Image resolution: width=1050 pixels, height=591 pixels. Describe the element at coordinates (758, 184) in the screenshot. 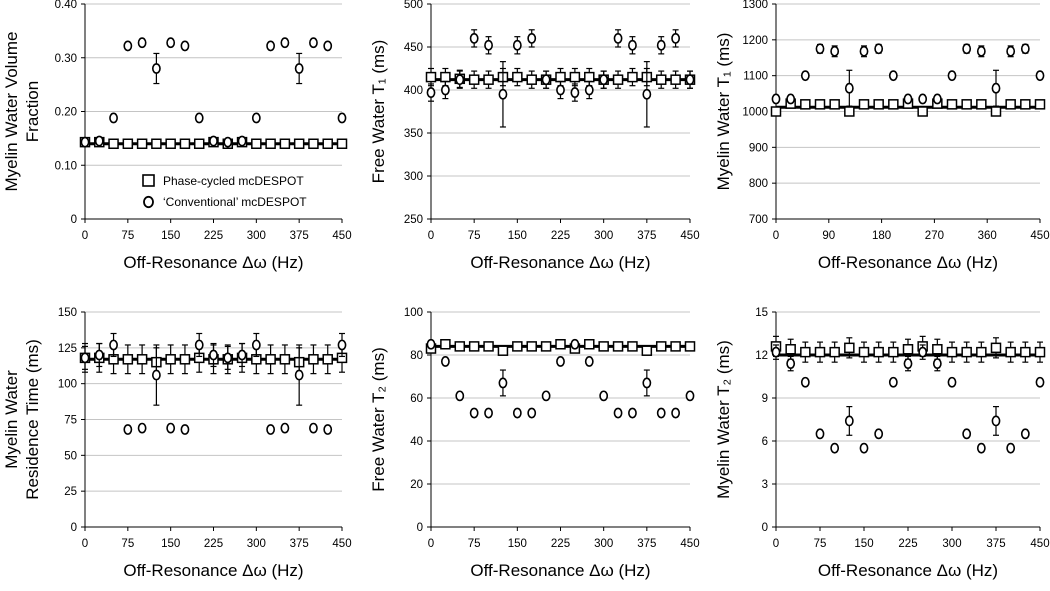

I see `y-tick-label: 800` at that location.